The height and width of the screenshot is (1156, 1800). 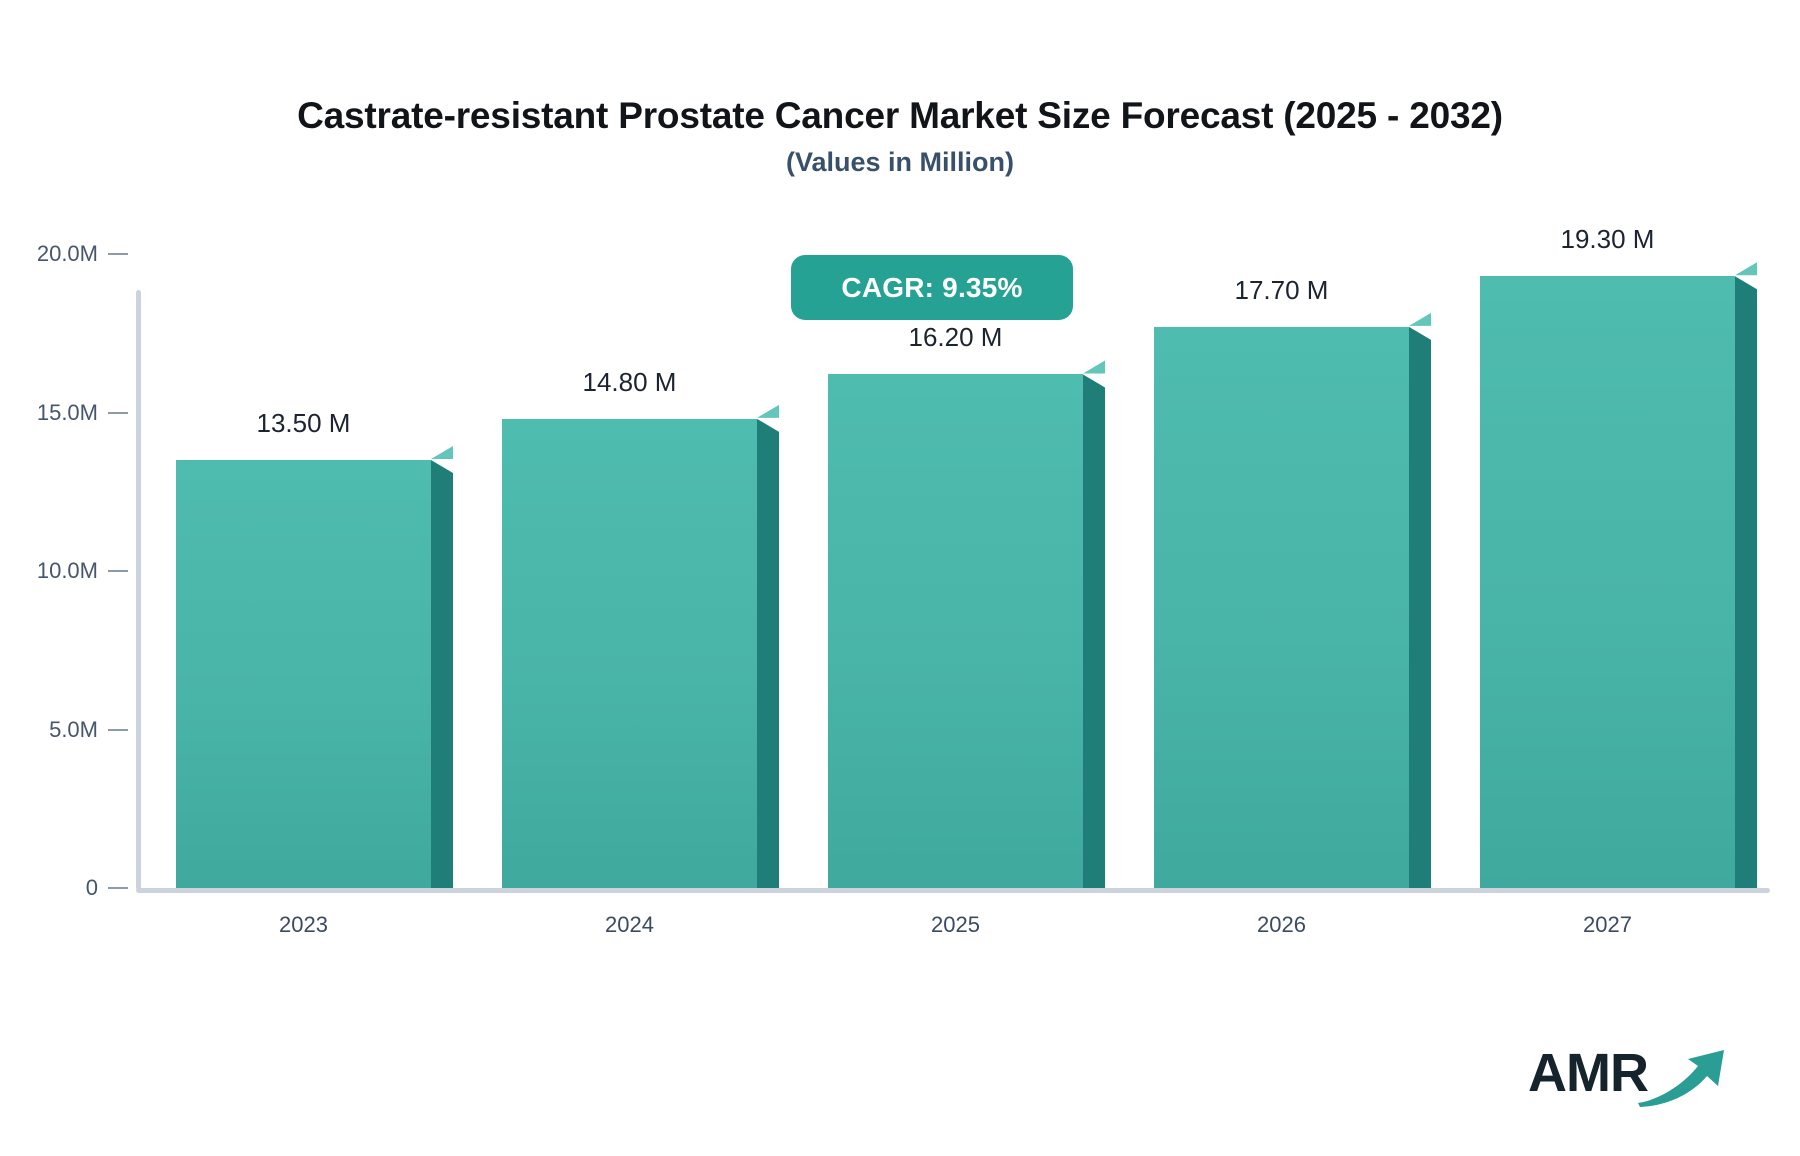 What do you see at coordinates (1607, 924) in the screenshot?
I see `x-axis-label: 2027` at bounding box center [1607, 924].